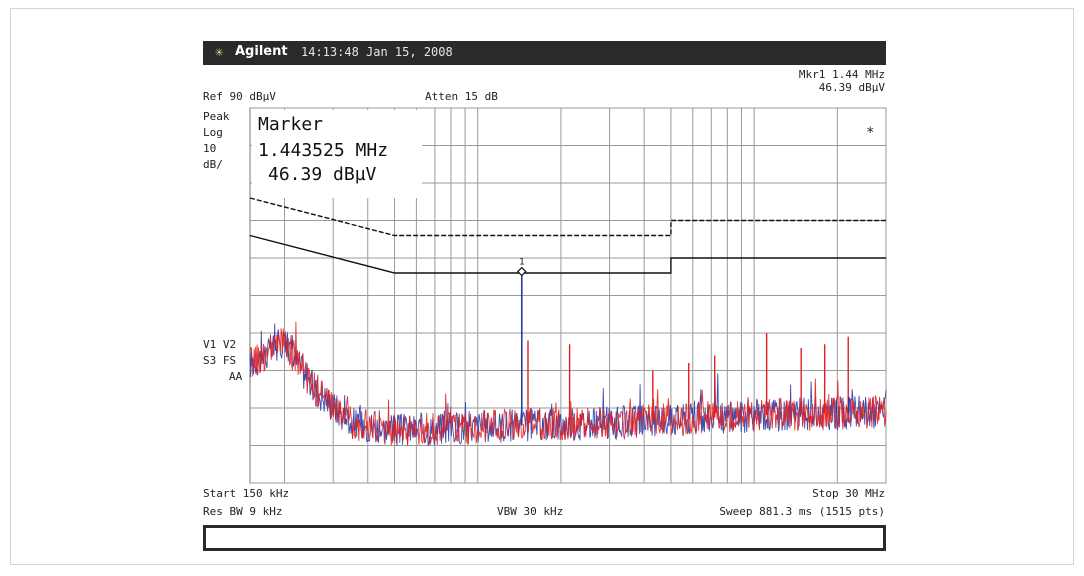 The height and width of the screenshot is (576, 1084). I want to click on scale-value-label: 10, so click(210, 148).